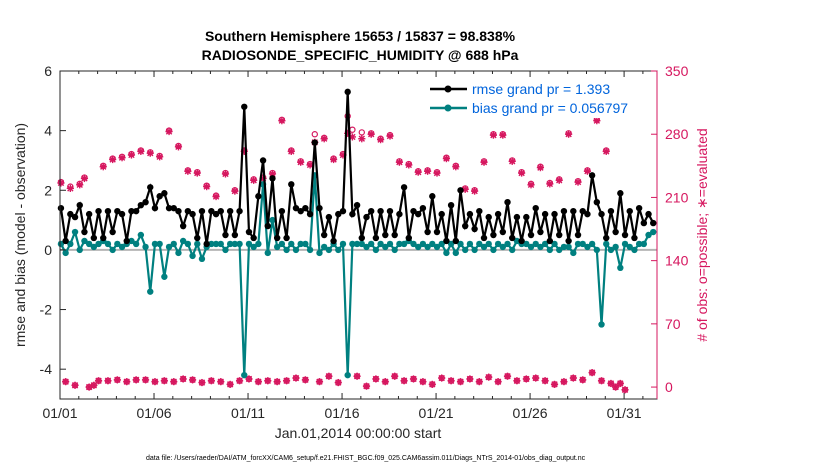  What do you see at coordinates (20, 235) in the screenshot?
I see `y-axis-left-label: rmse and bias (model - observation)` at bounding box center [20, 235].